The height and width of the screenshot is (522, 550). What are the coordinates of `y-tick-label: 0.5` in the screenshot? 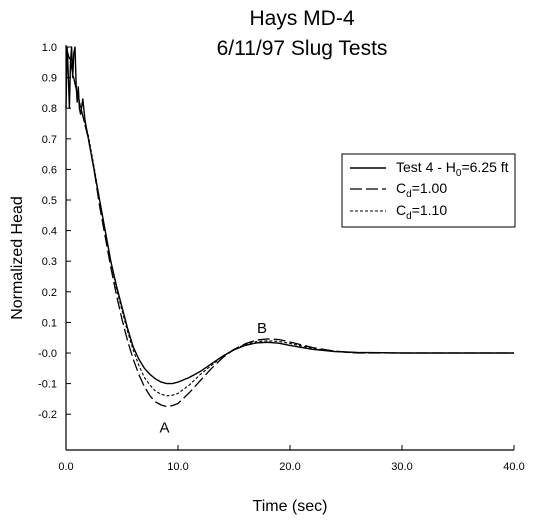 It's located at (49, 201).